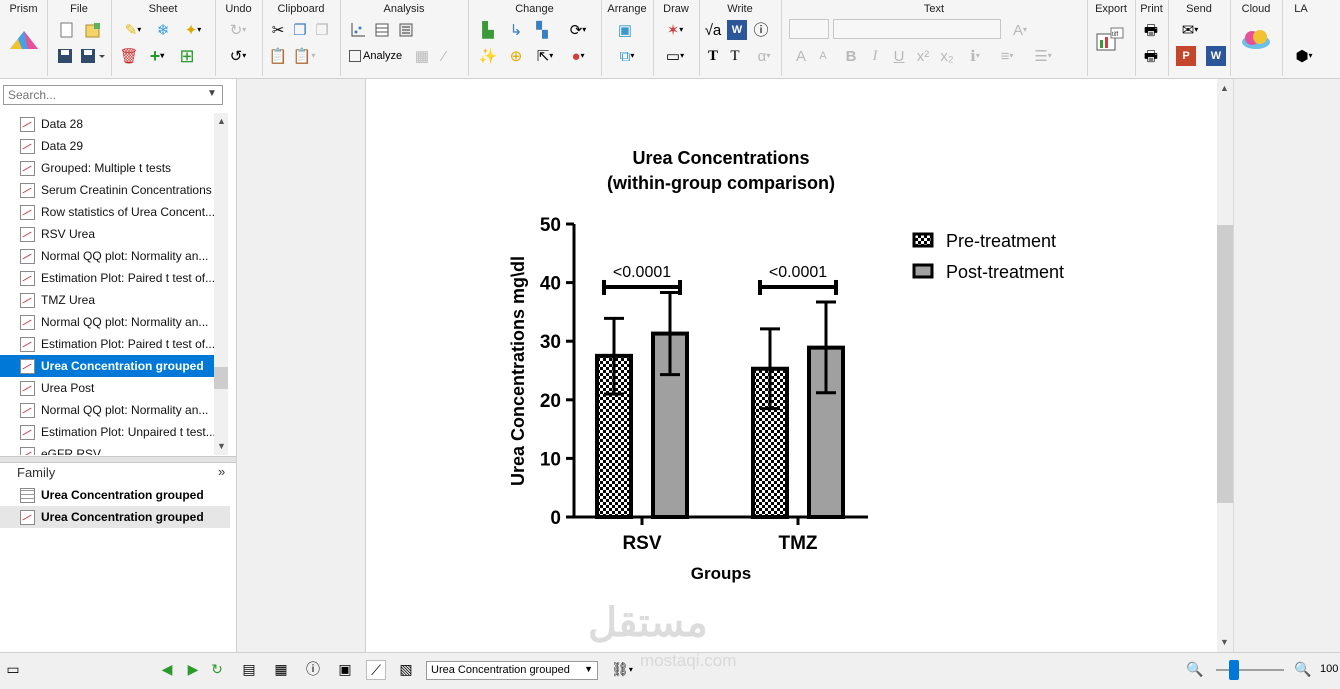  Describe the element at coordinates (735, 55) in the screenshot. I see `text-box-icon: T` at that location.